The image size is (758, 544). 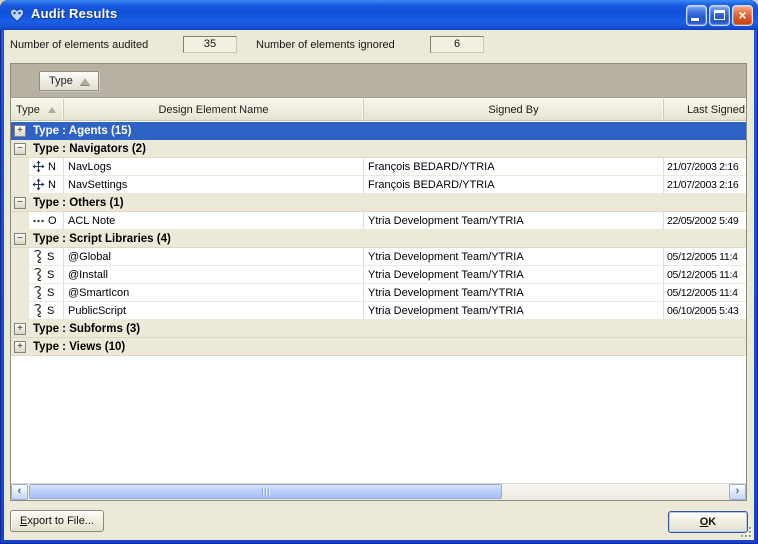 I want to click on scrollbar-thumb, so click(x=265, y=491).